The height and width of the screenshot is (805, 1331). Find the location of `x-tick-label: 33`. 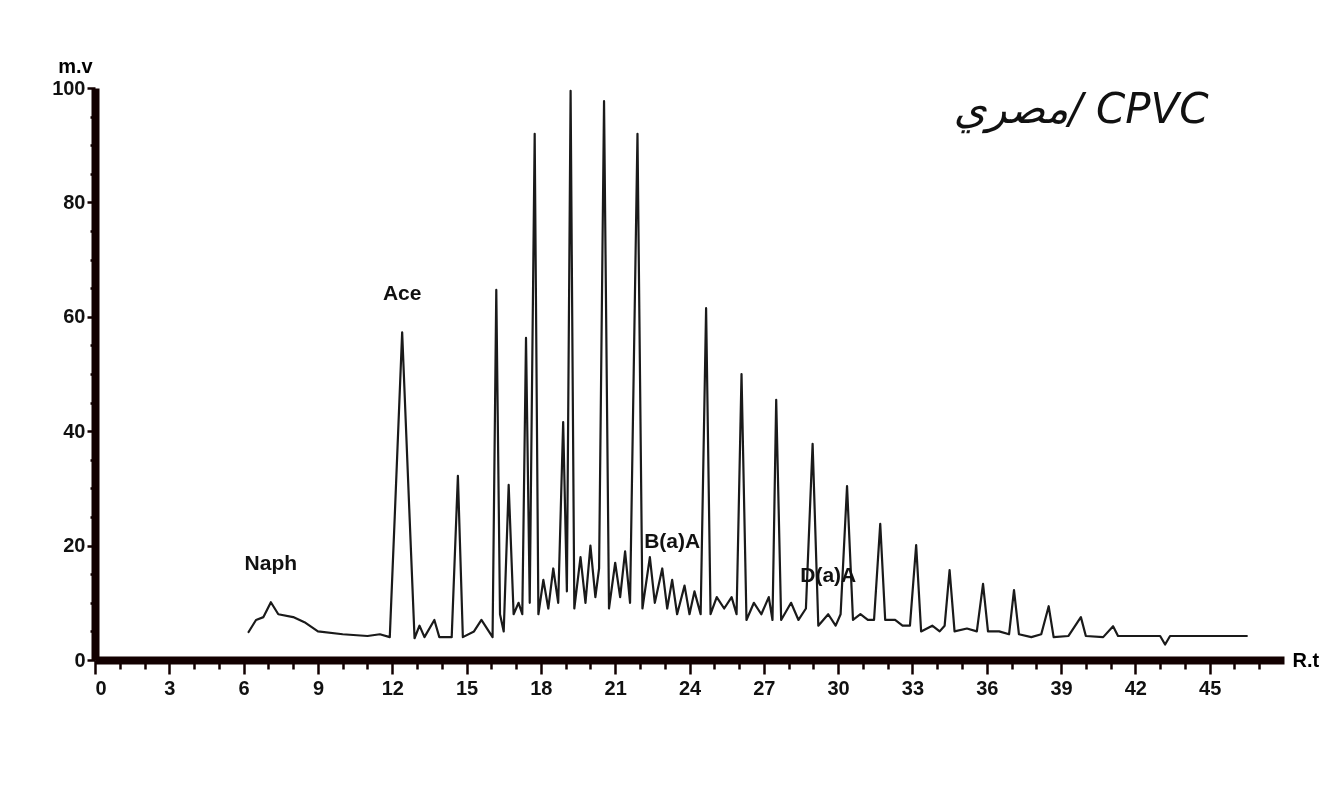

x-tick-label: 33 is located at coordinates (913, 687).